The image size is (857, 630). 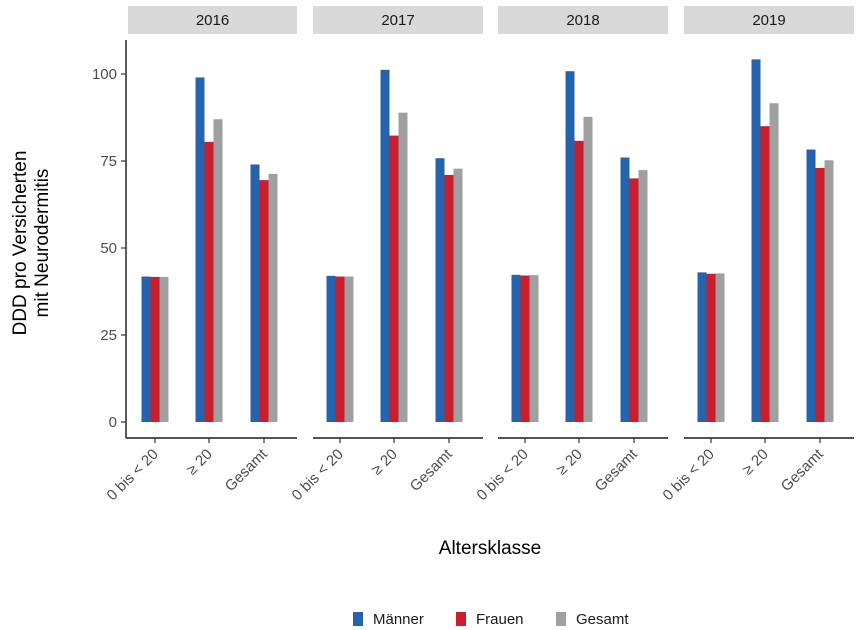 I want to click on bar-männer-2016-3, so click(x=255, y=293).